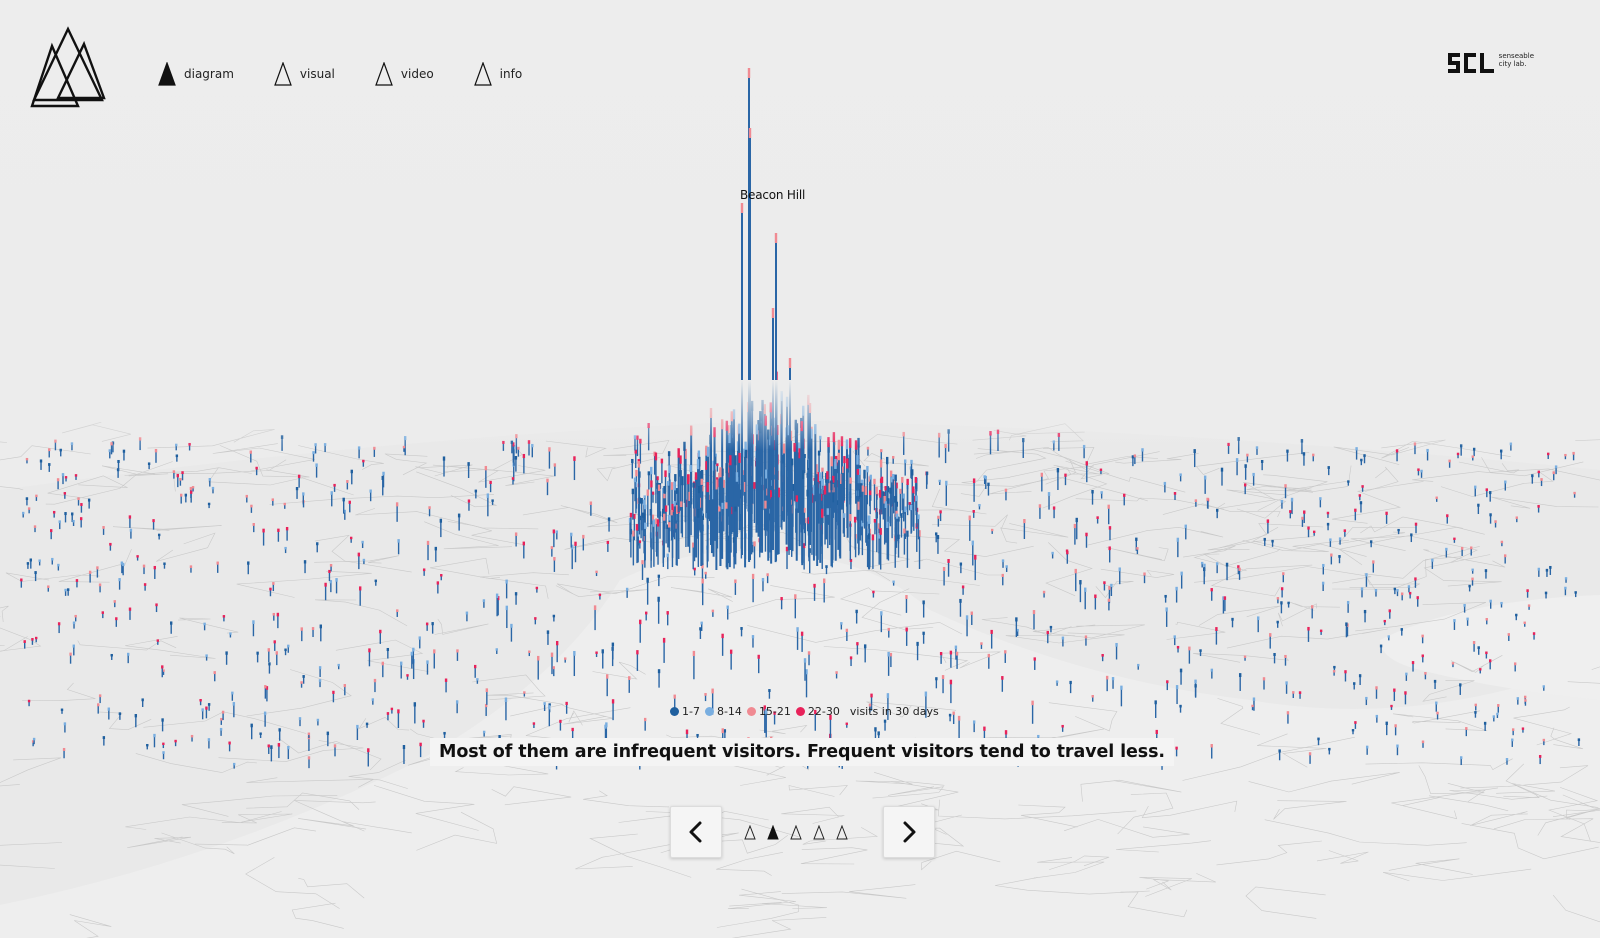 The height and width of the screenshot is (938, 1600). I want to click on nav-item-diagram: diagram, so click(196, 74).